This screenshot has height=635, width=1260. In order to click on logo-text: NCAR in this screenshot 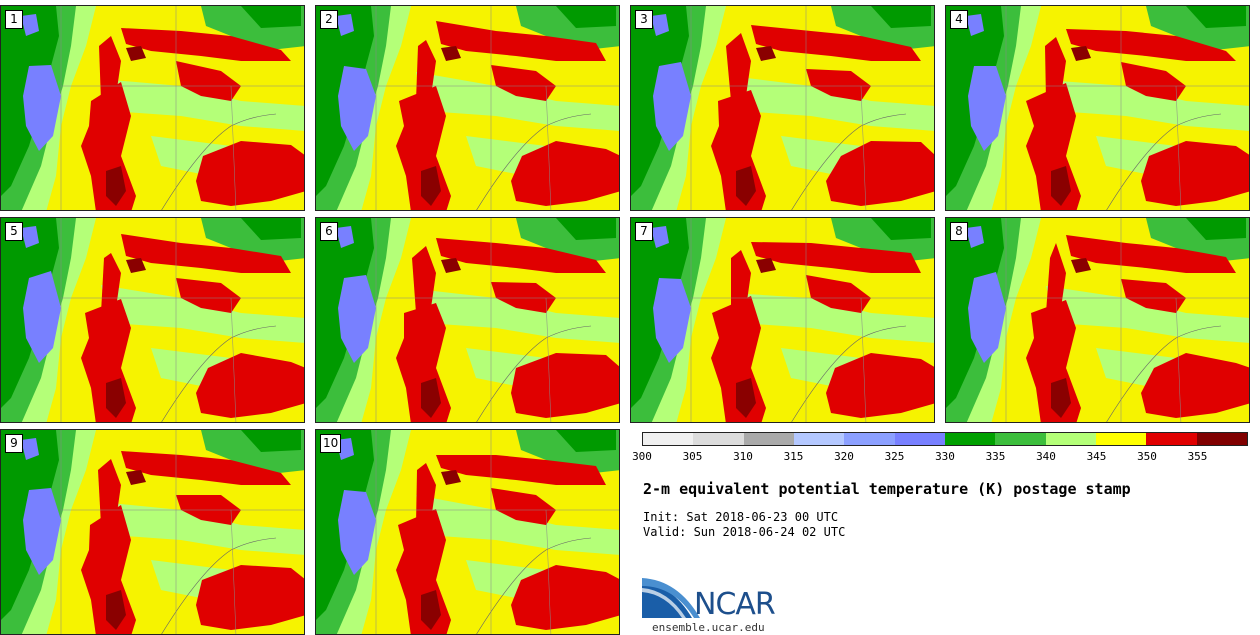, I will do `click(735, 604)`.